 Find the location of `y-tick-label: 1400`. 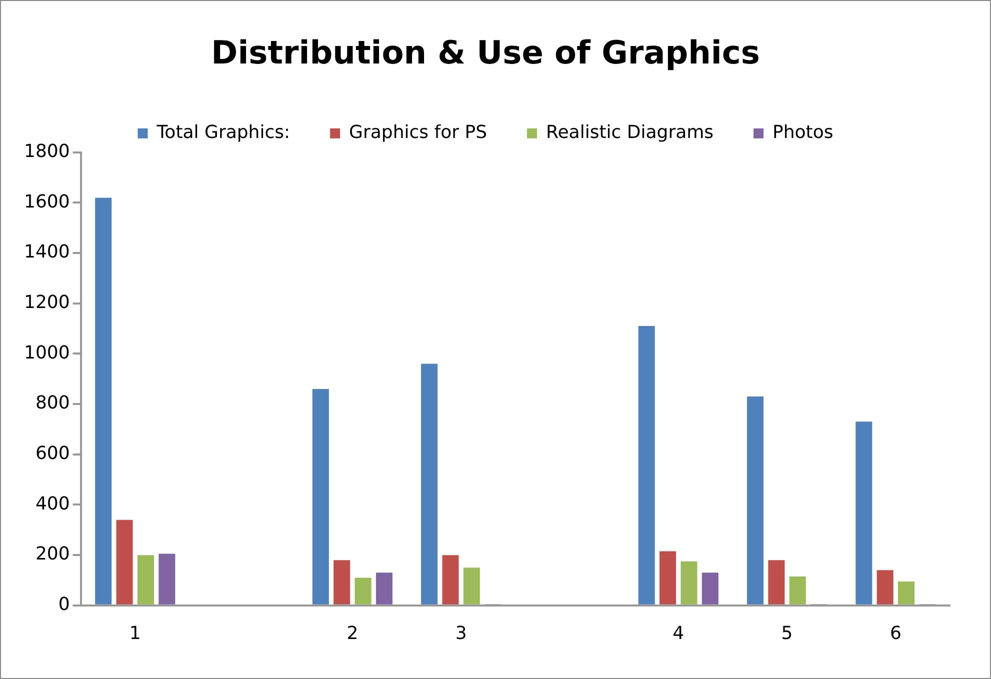

y-tick-label: 1400 is located at coordinates (47, 252).